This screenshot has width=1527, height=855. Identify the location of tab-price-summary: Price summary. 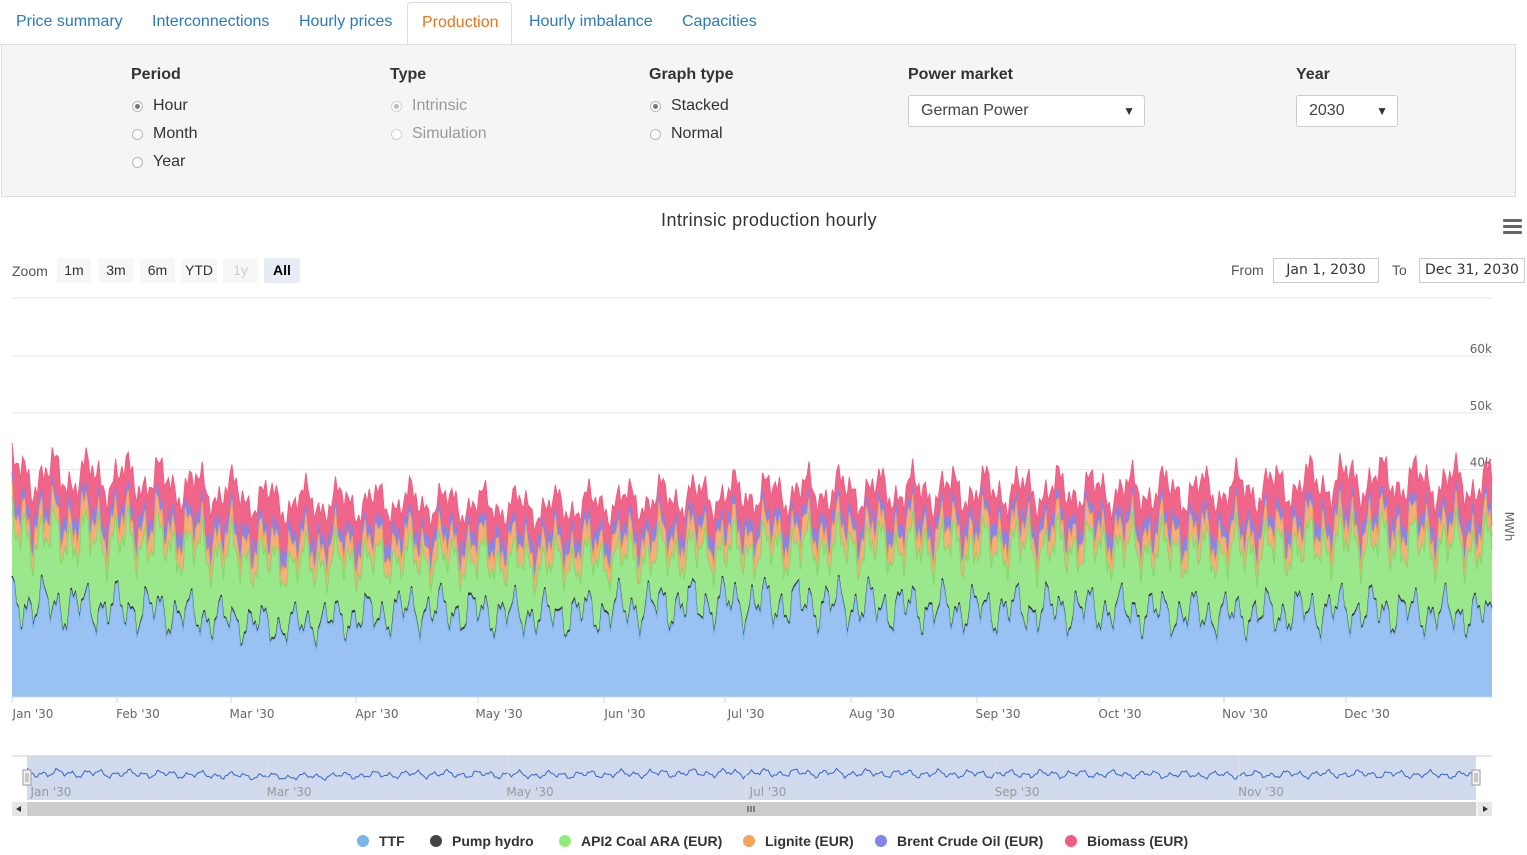
(69, 21).